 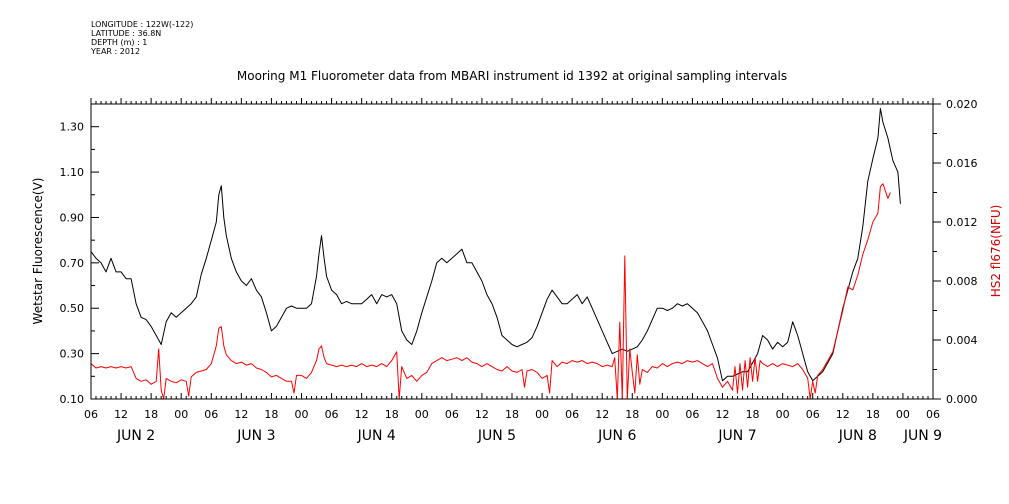 I want to click on x-day-label: JUN 9, so click(x=922, y=436).